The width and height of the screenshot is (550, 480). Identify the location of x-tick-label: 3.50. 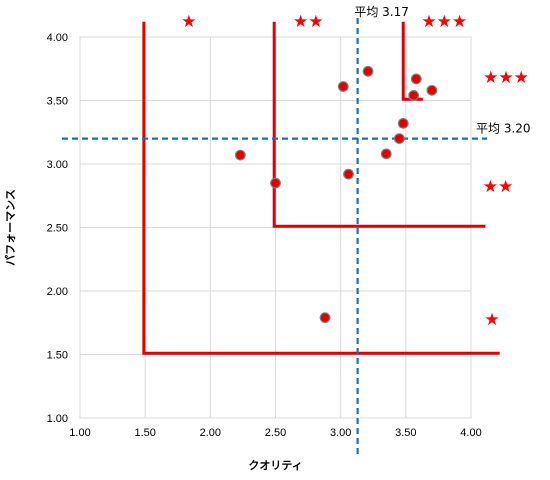
(405, 433).